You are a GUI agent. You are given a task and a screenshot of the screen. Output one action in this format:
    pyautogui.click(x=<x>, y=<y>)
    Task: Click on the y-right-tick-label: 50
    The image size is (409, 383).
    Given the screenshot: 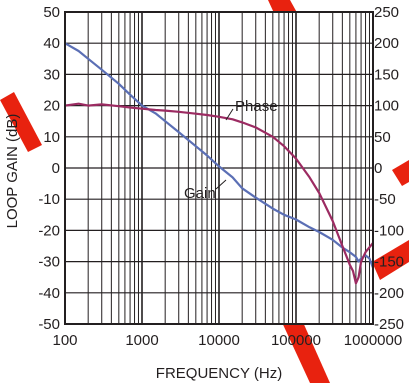 What is the action you would take?
    pyautogui.click(x=382, y=137)
    